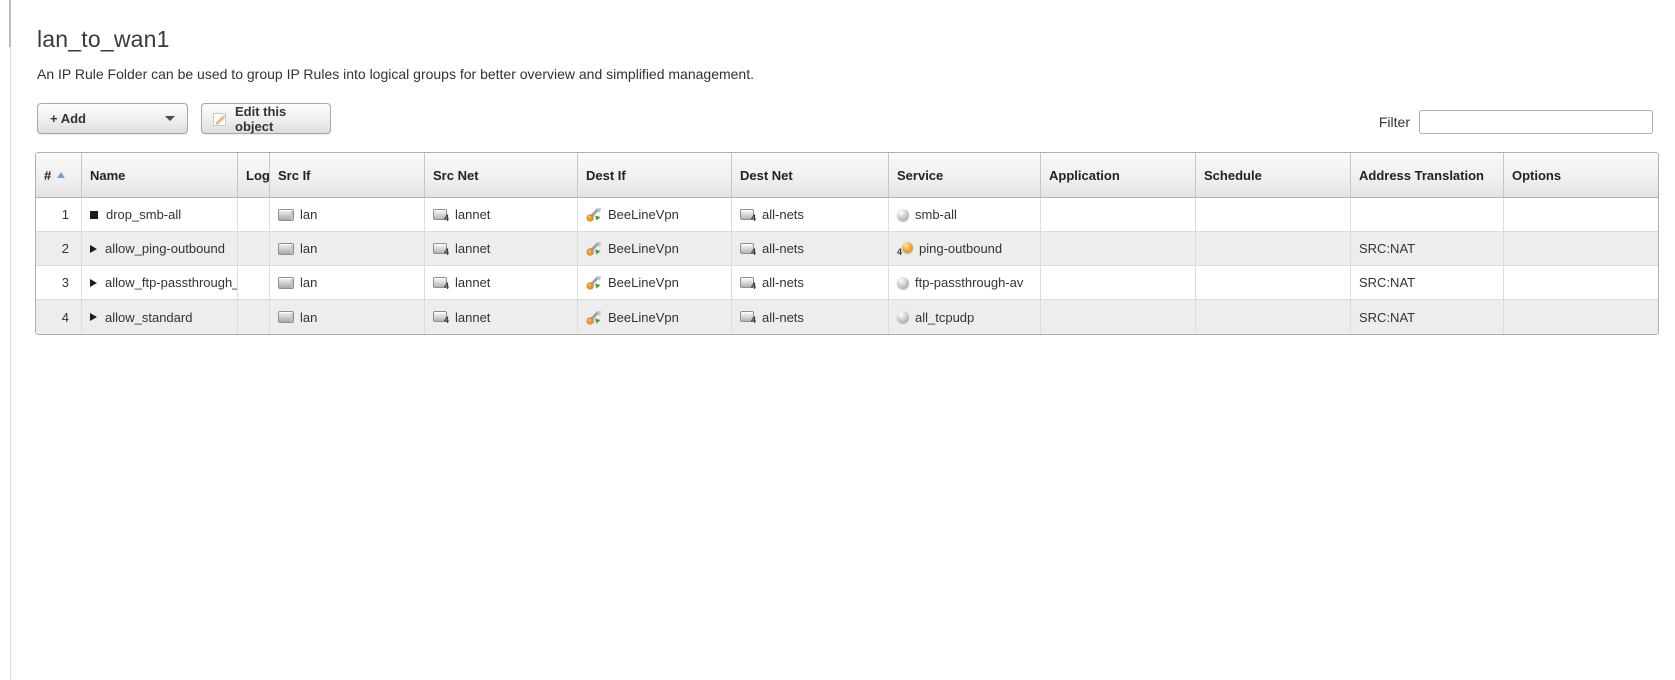 The image size is (1675, 680). Describe the element at coordinates (254, 175) in the screenshot. I see `column-header-log: Log` at that location.